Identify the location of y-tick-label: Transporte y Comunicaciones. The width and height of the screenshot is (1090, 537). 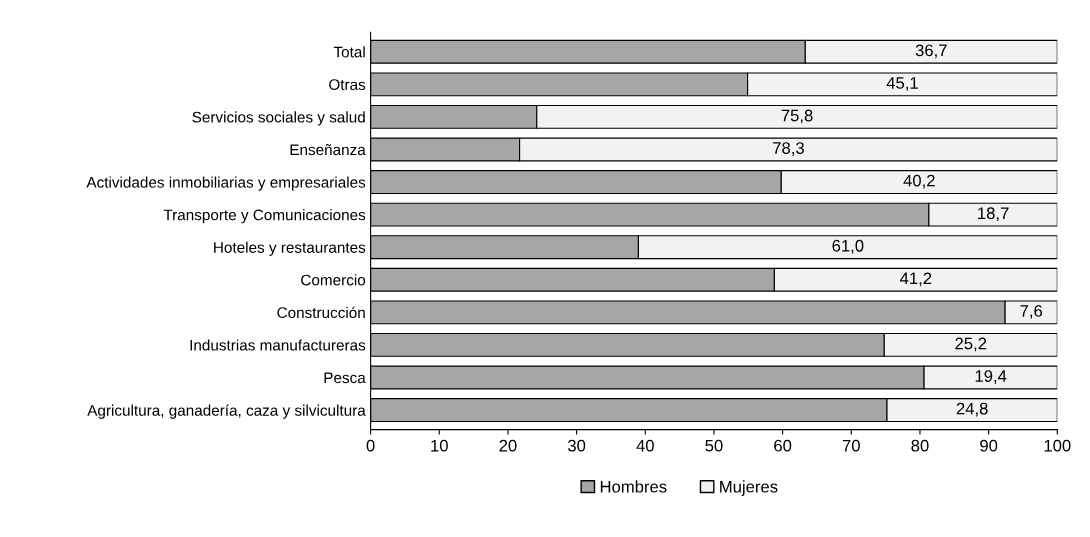
(264, 216).